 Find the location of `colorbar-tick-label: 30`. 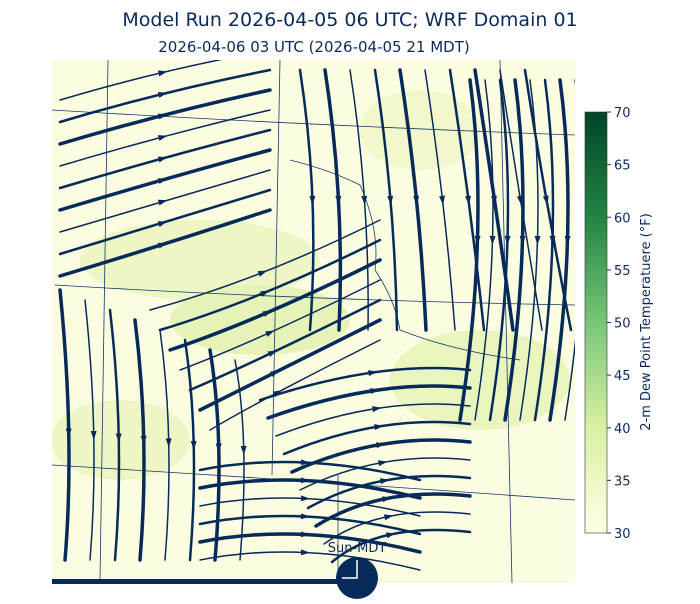

colorbar-tick-label: 30 is located at coordinates (622, 534).